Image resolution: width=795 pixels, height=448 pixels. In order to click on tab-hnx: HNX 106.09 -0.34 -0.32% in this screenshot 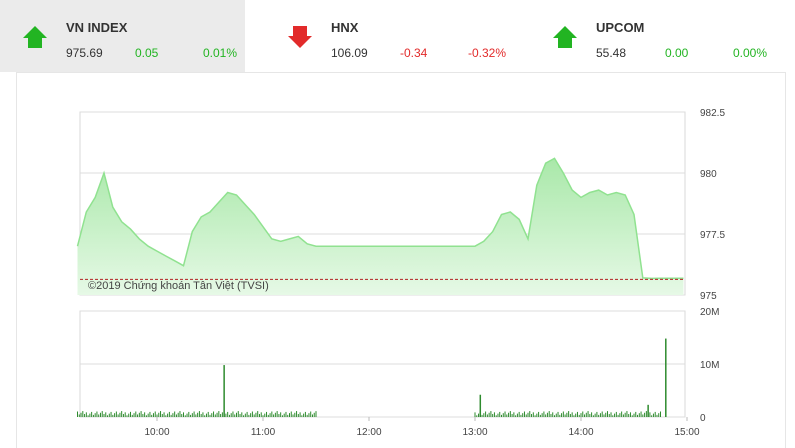, I will do `click(387, 36)`.